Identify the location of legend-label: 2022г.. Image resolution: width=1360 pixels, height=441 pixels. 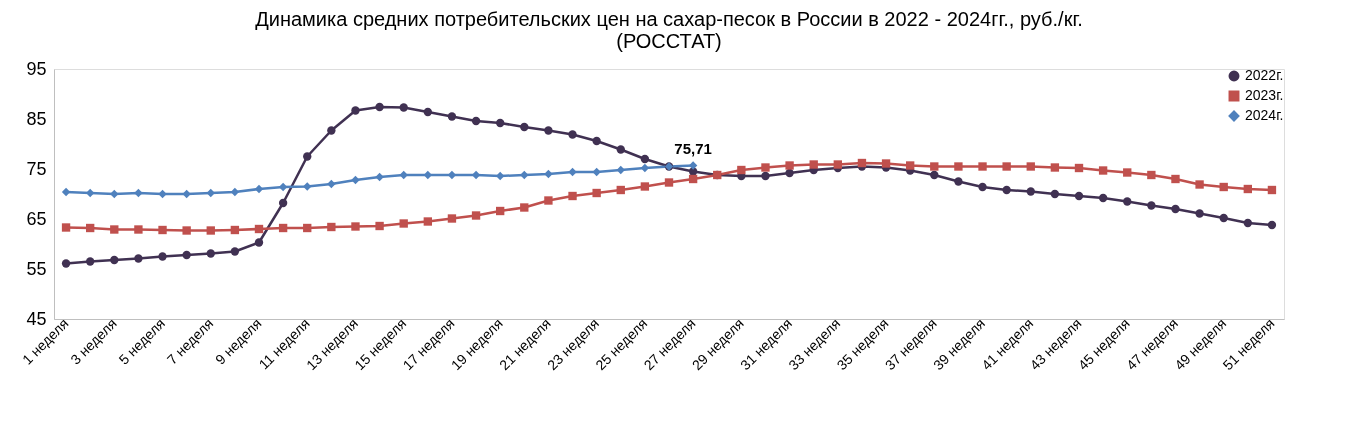
(1264, 75).